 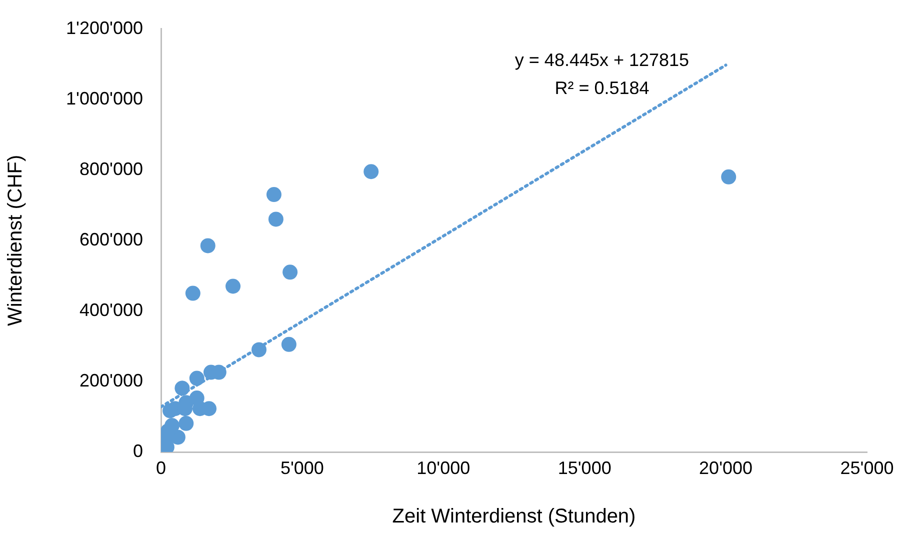 I want to click on y-tick-label: 0, so click(x=137, y=450).